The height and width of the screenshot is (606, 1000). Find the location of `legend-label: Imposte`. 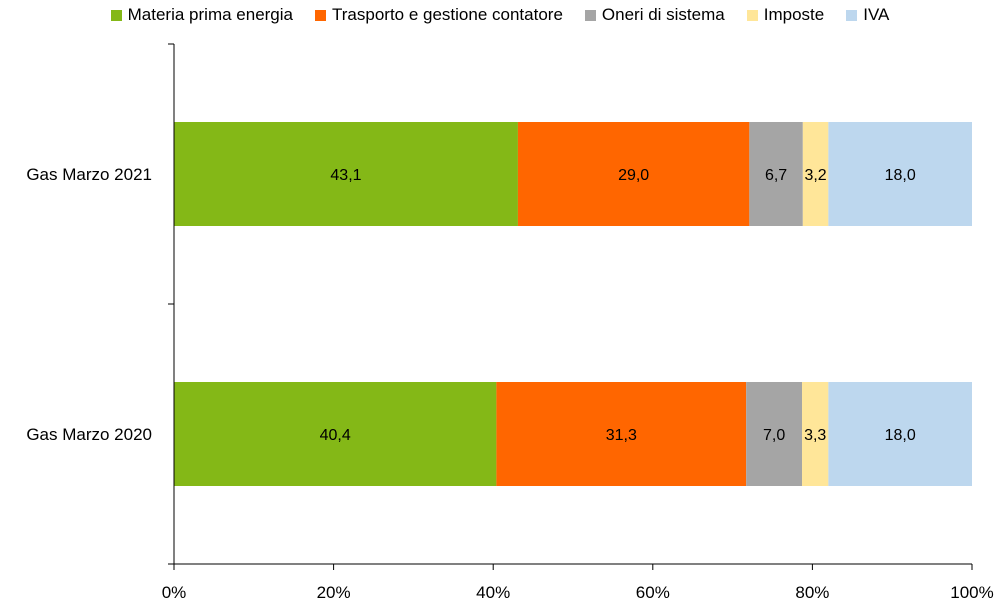

legend-label: Imposte is located at coordinates (794, 14).